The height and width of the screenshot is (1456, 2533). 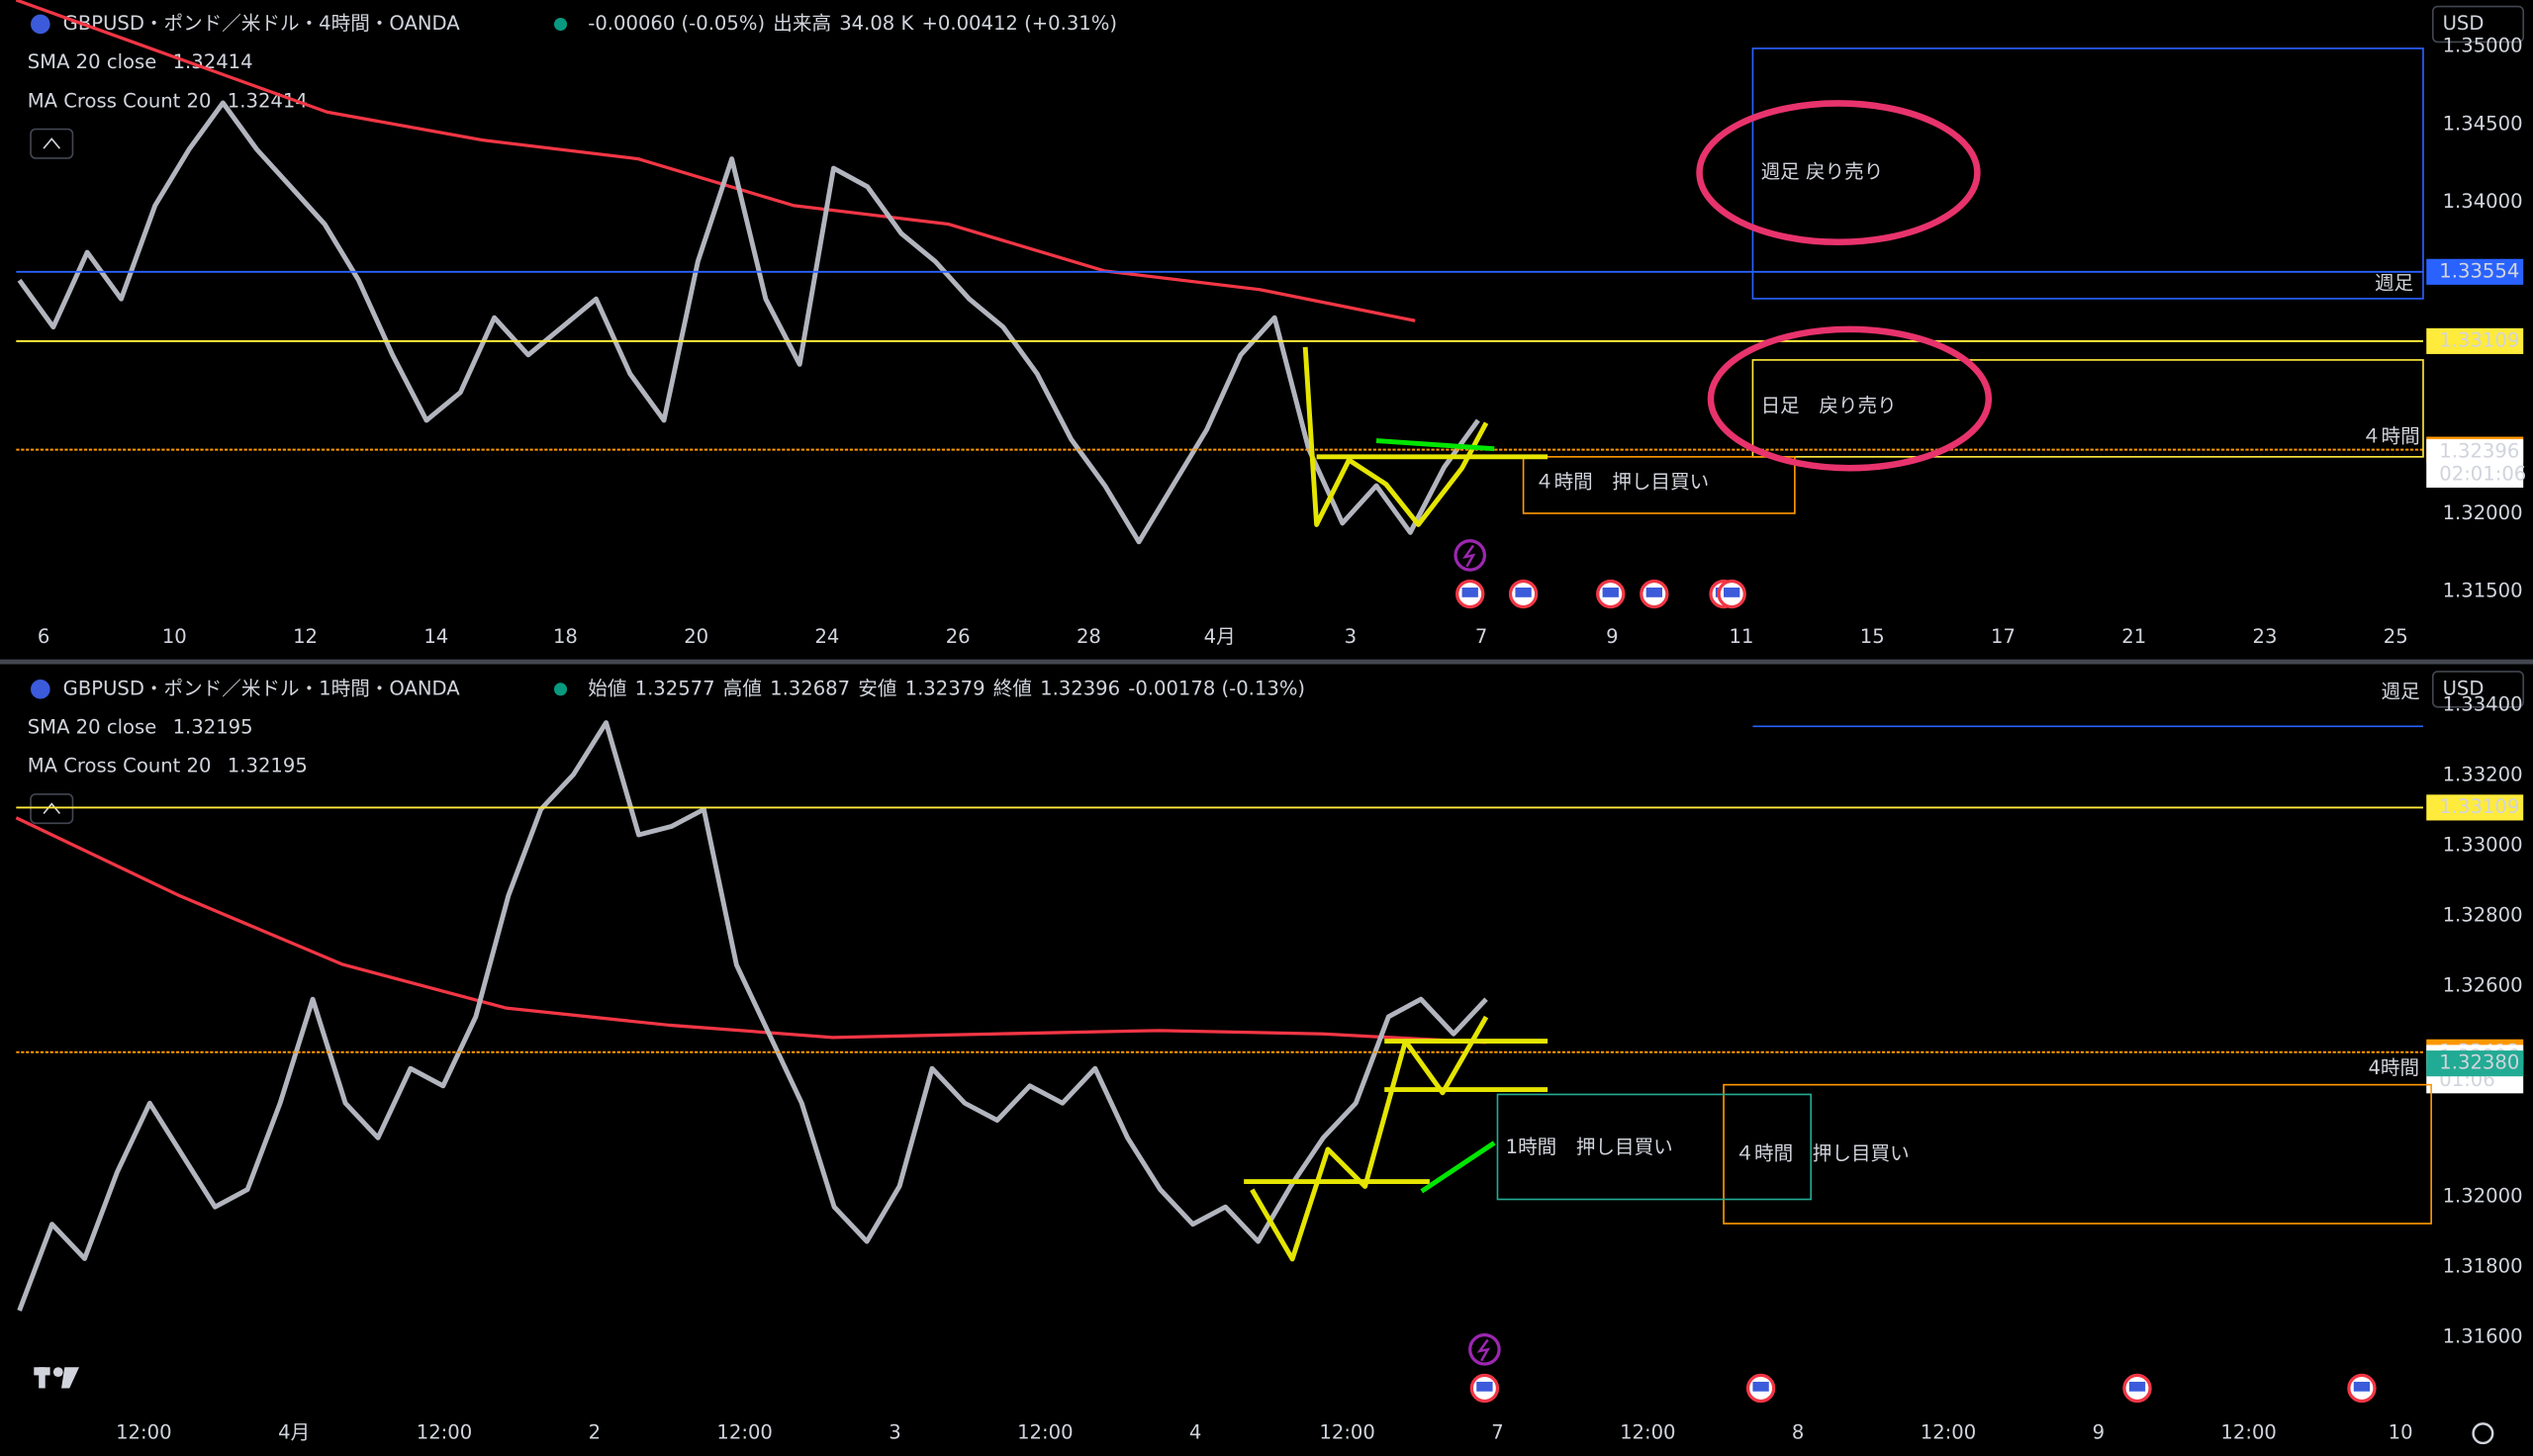 What do you see at coordinates (174, 636) in the screenshot?
I see `time-tick-label: 10` at bounding box center [174, 636].